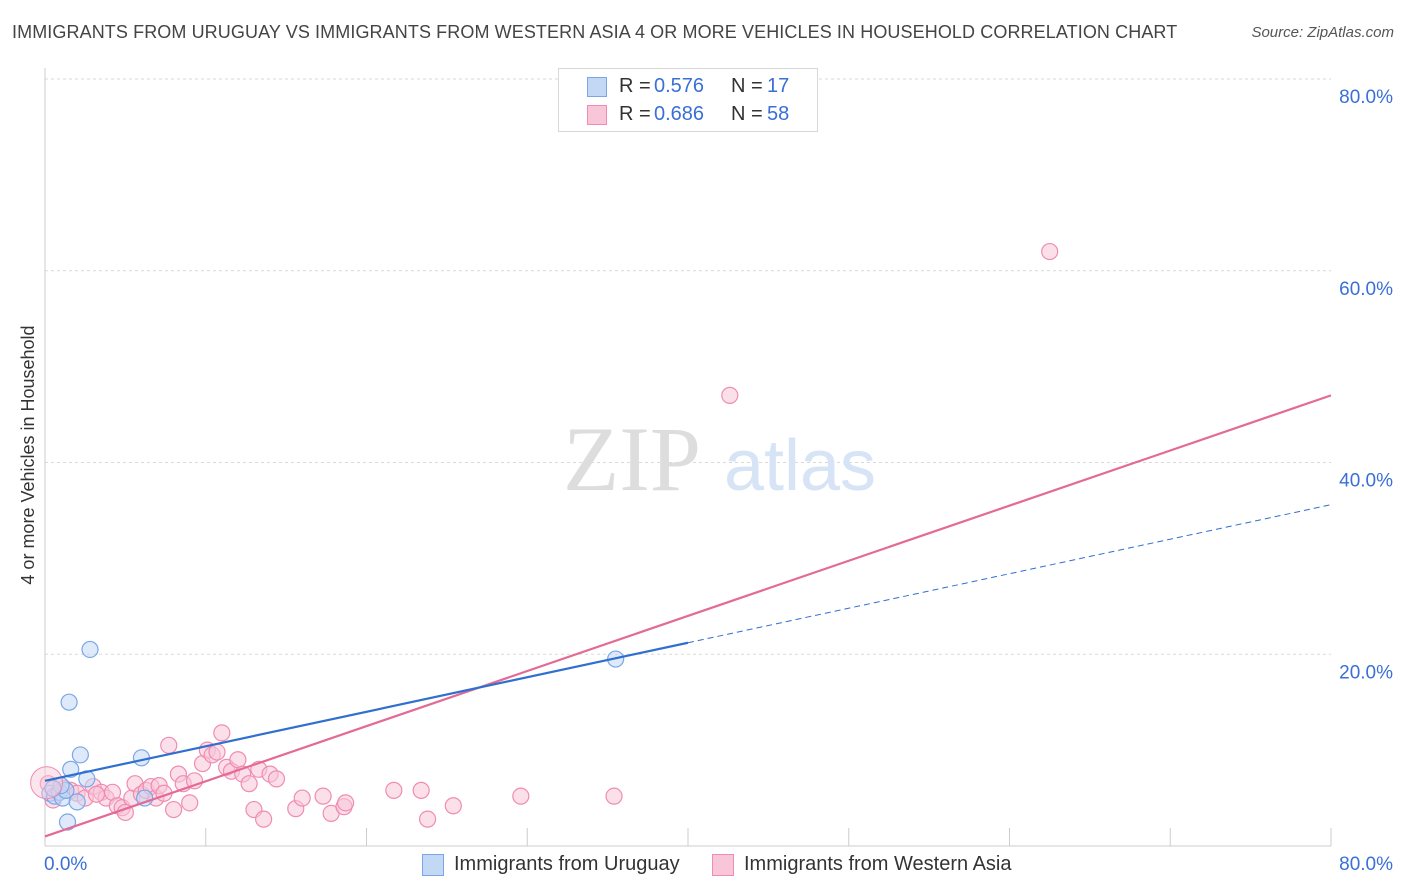 This screenshot has width=1406, height=892. What do you see at coordinates (1366, 672) in the screenshot?
I see `y-tick-label: 20.0%` at bounding box center [1366, 672].